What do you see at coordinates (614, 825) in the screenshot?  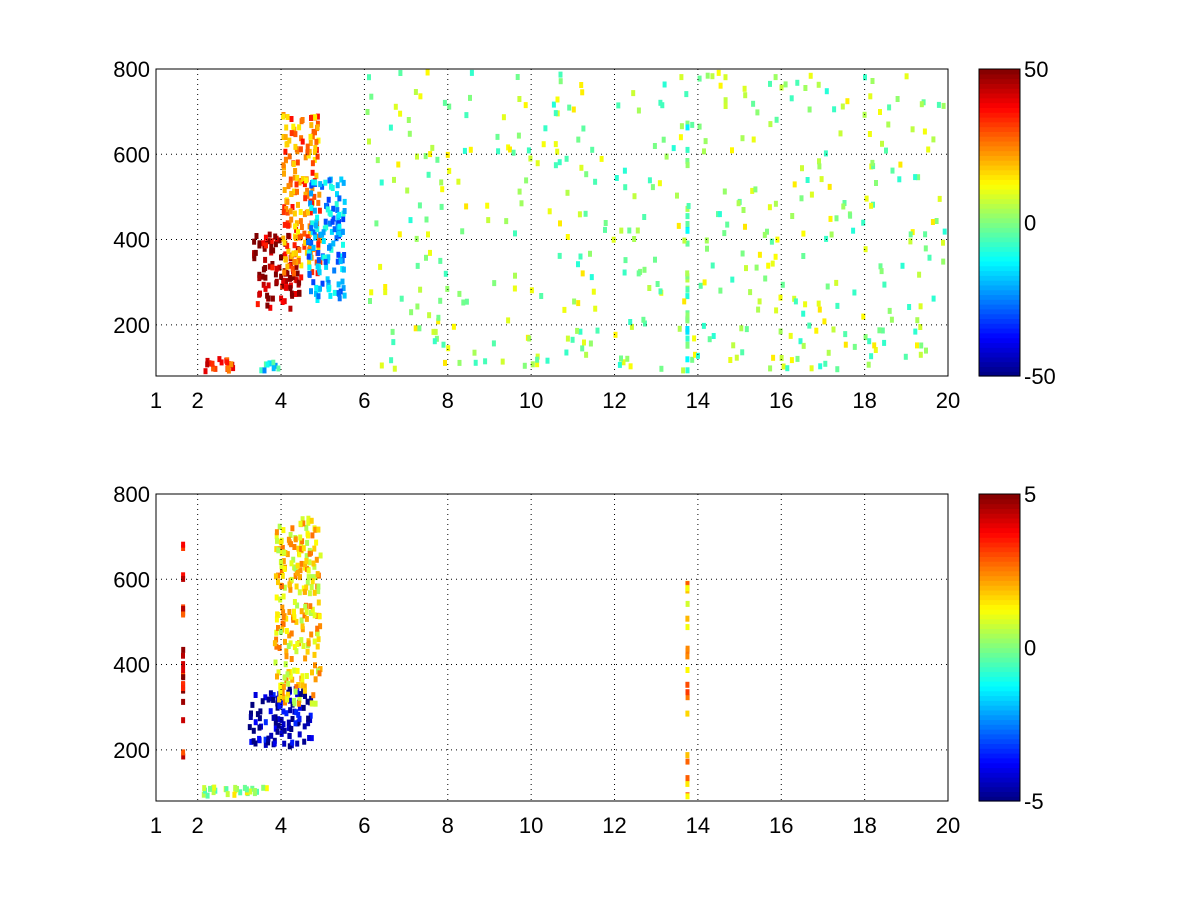 I see `x-tick-label: 12` at bounding box center [614, 825].